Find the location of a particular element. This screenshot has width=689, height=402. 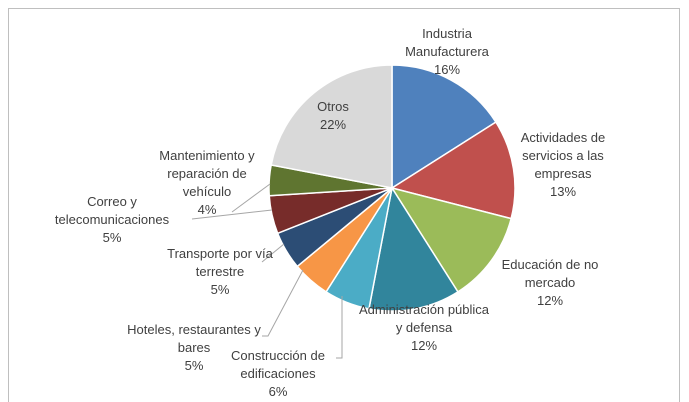

category-label: Actividades de servicios a las empresas is located at coordinates (563, 155).